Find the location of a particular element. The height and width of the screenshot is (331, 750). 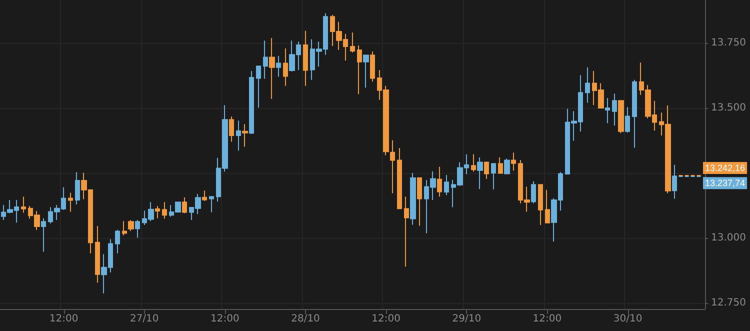

x-tick-label: 28/10 is located at coordinates (305, 319).